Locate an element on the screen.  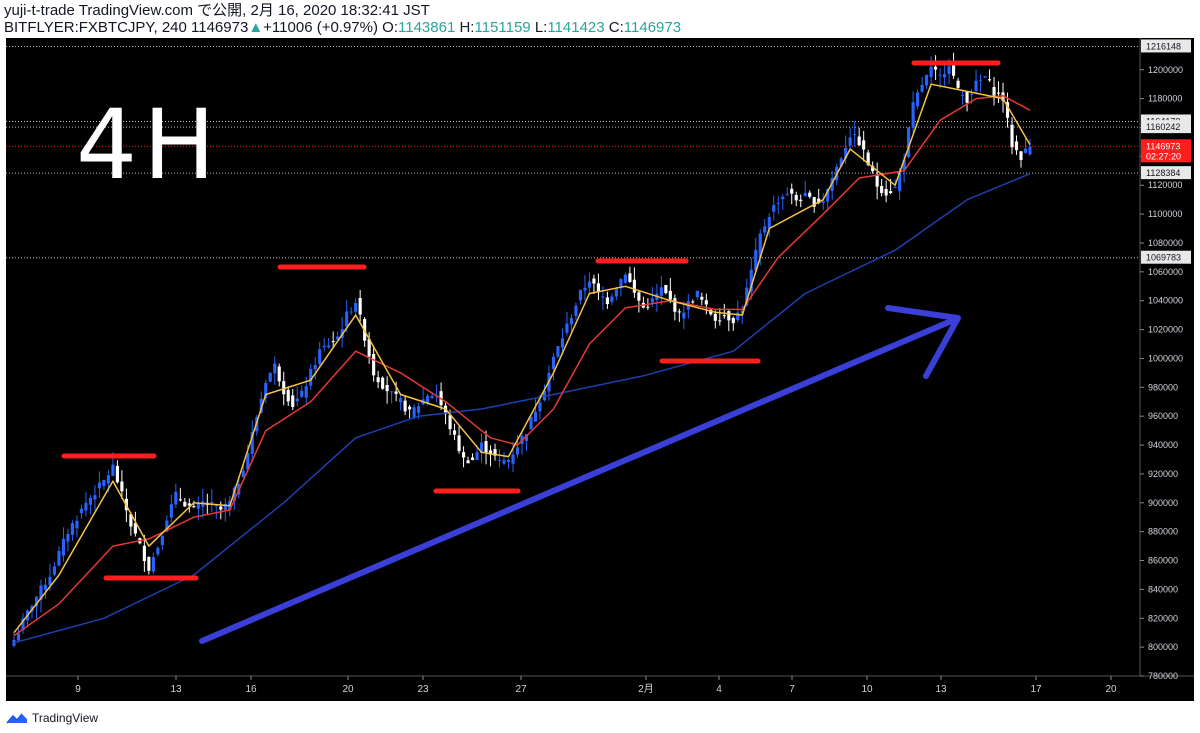
y-tick-label: 960000 is located at coordinates (1163, 416).